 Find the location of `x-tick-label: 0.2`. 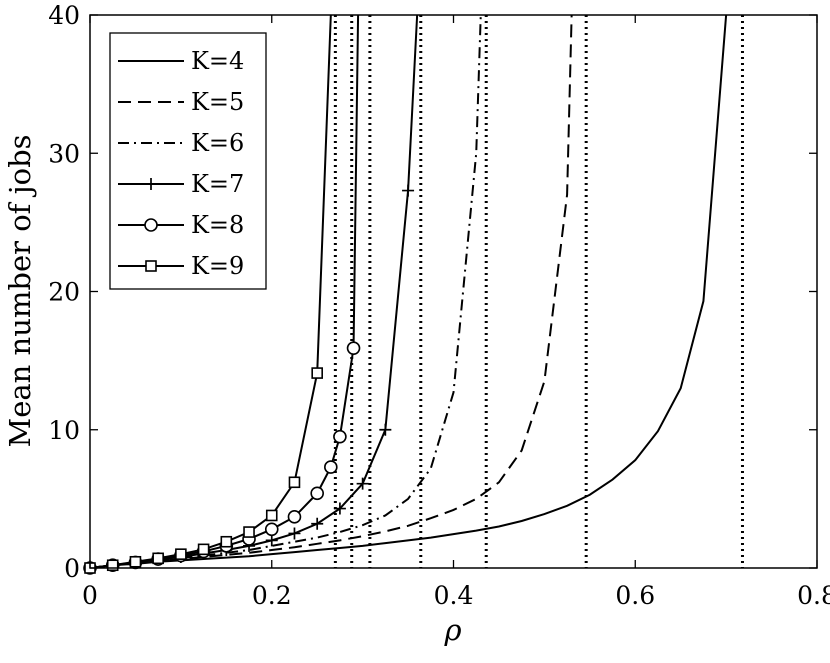

x-tick-label: 0.2 is located at coordinates (272, 595).